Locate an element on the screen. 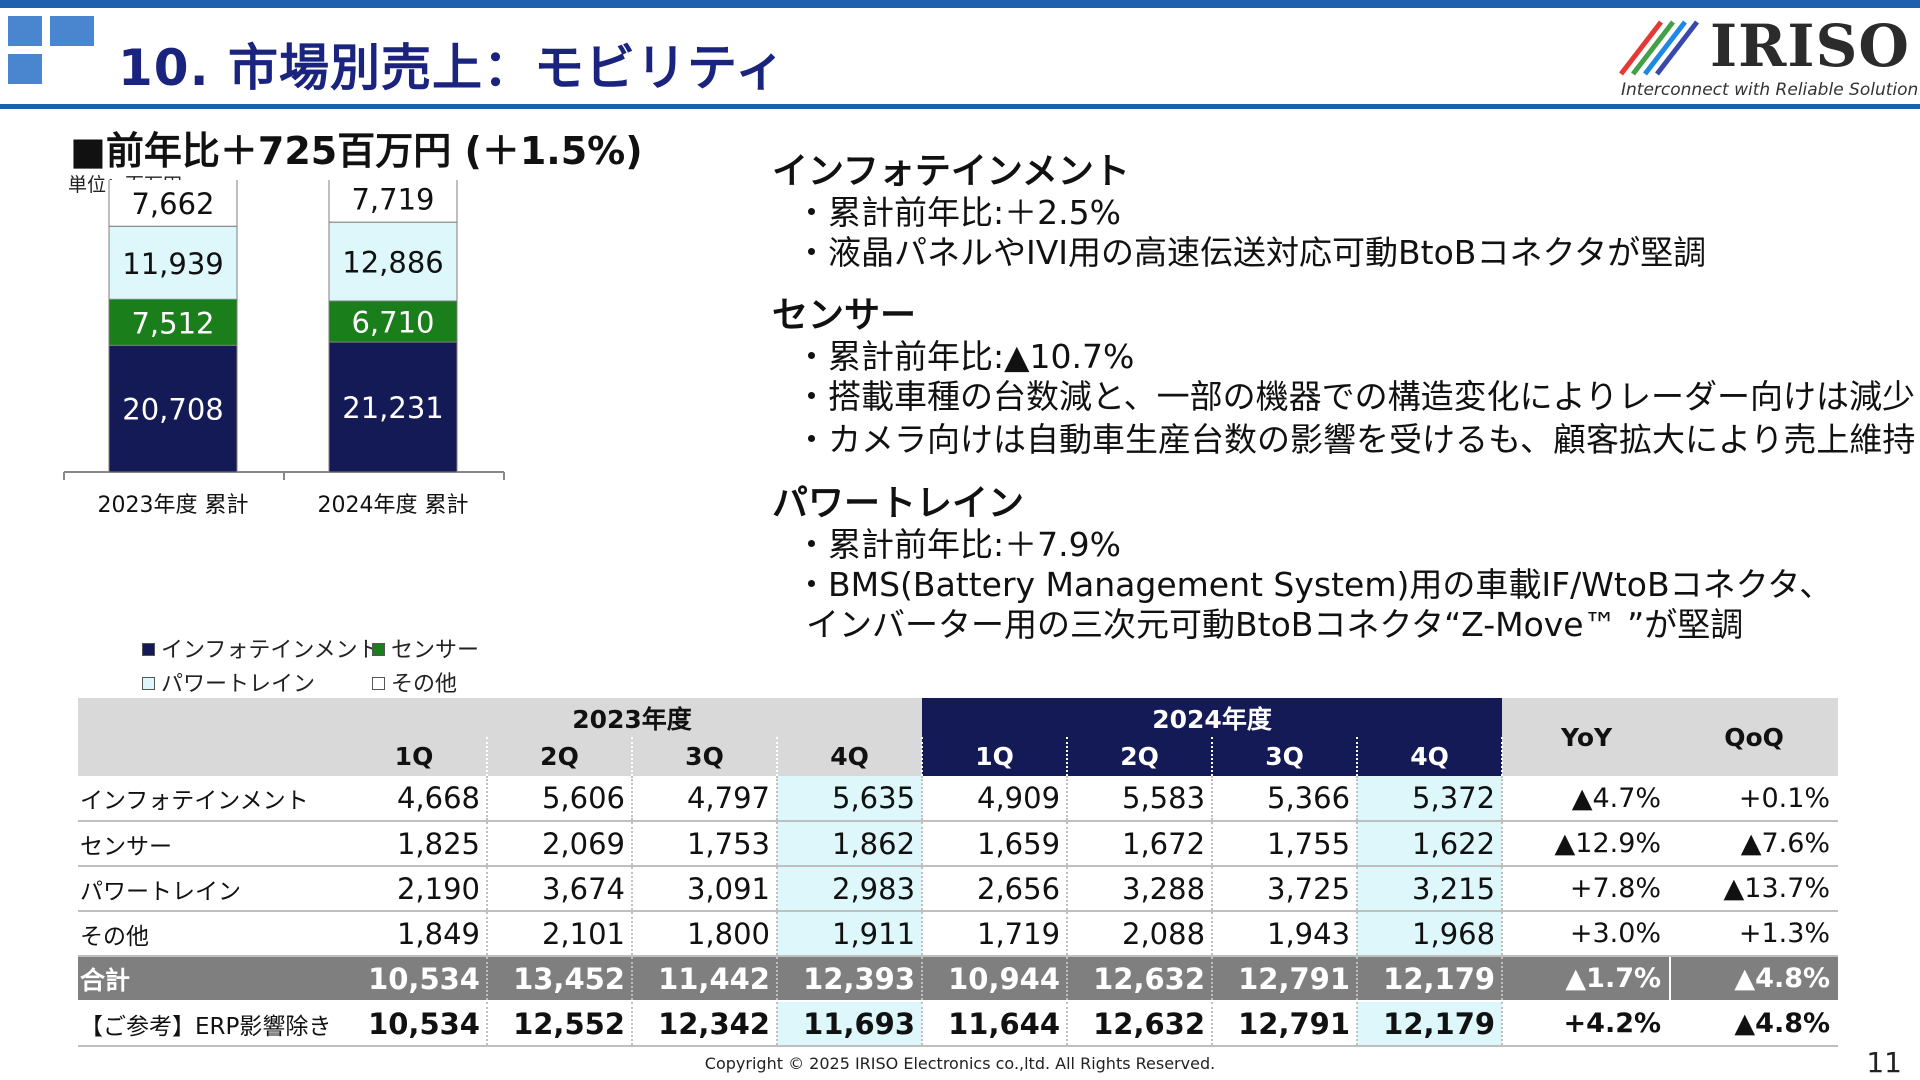 This screenshot has width=1920, height=1080. bullet-text: ・カメラ向けは自動車生産台数の影響を受けるも、顧客拡大により売上維持 is located at coordinates (1355, 439).